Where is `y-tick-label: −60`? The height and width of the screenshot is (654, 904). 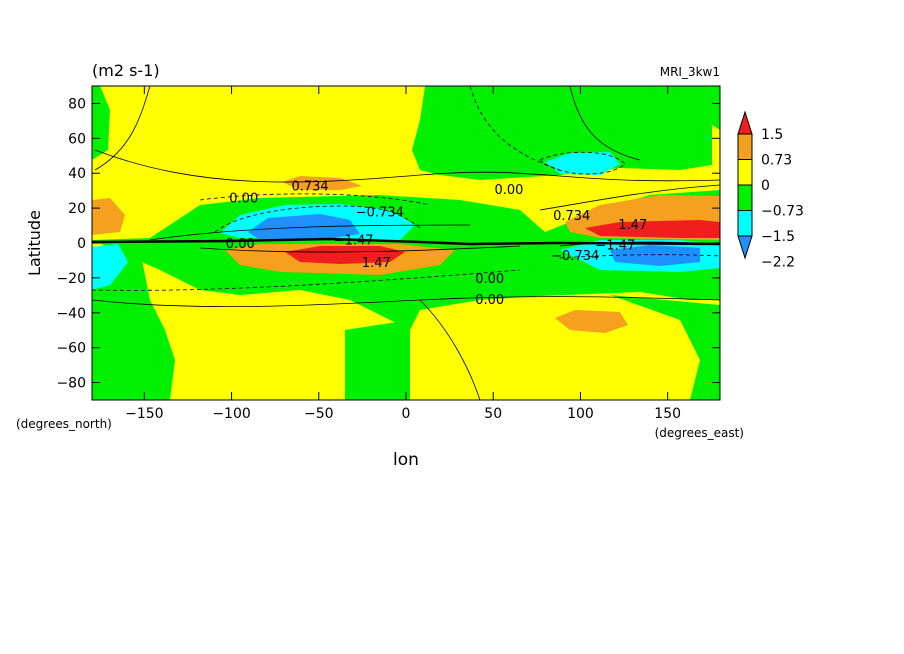 y-tick-label: −60 is located at coordinates (71, 349).